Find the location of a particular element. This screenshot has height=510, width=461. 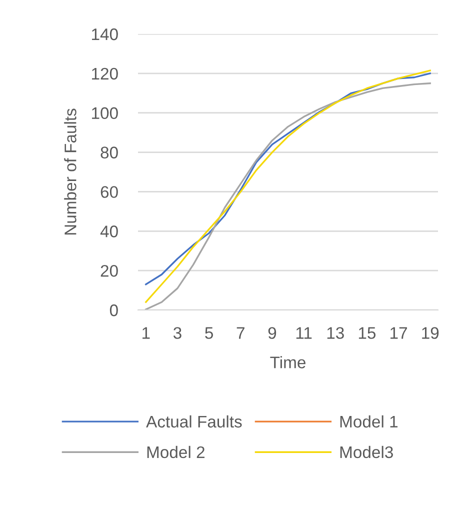

x-tick-label: 3 is located at coordinates (177, 333).